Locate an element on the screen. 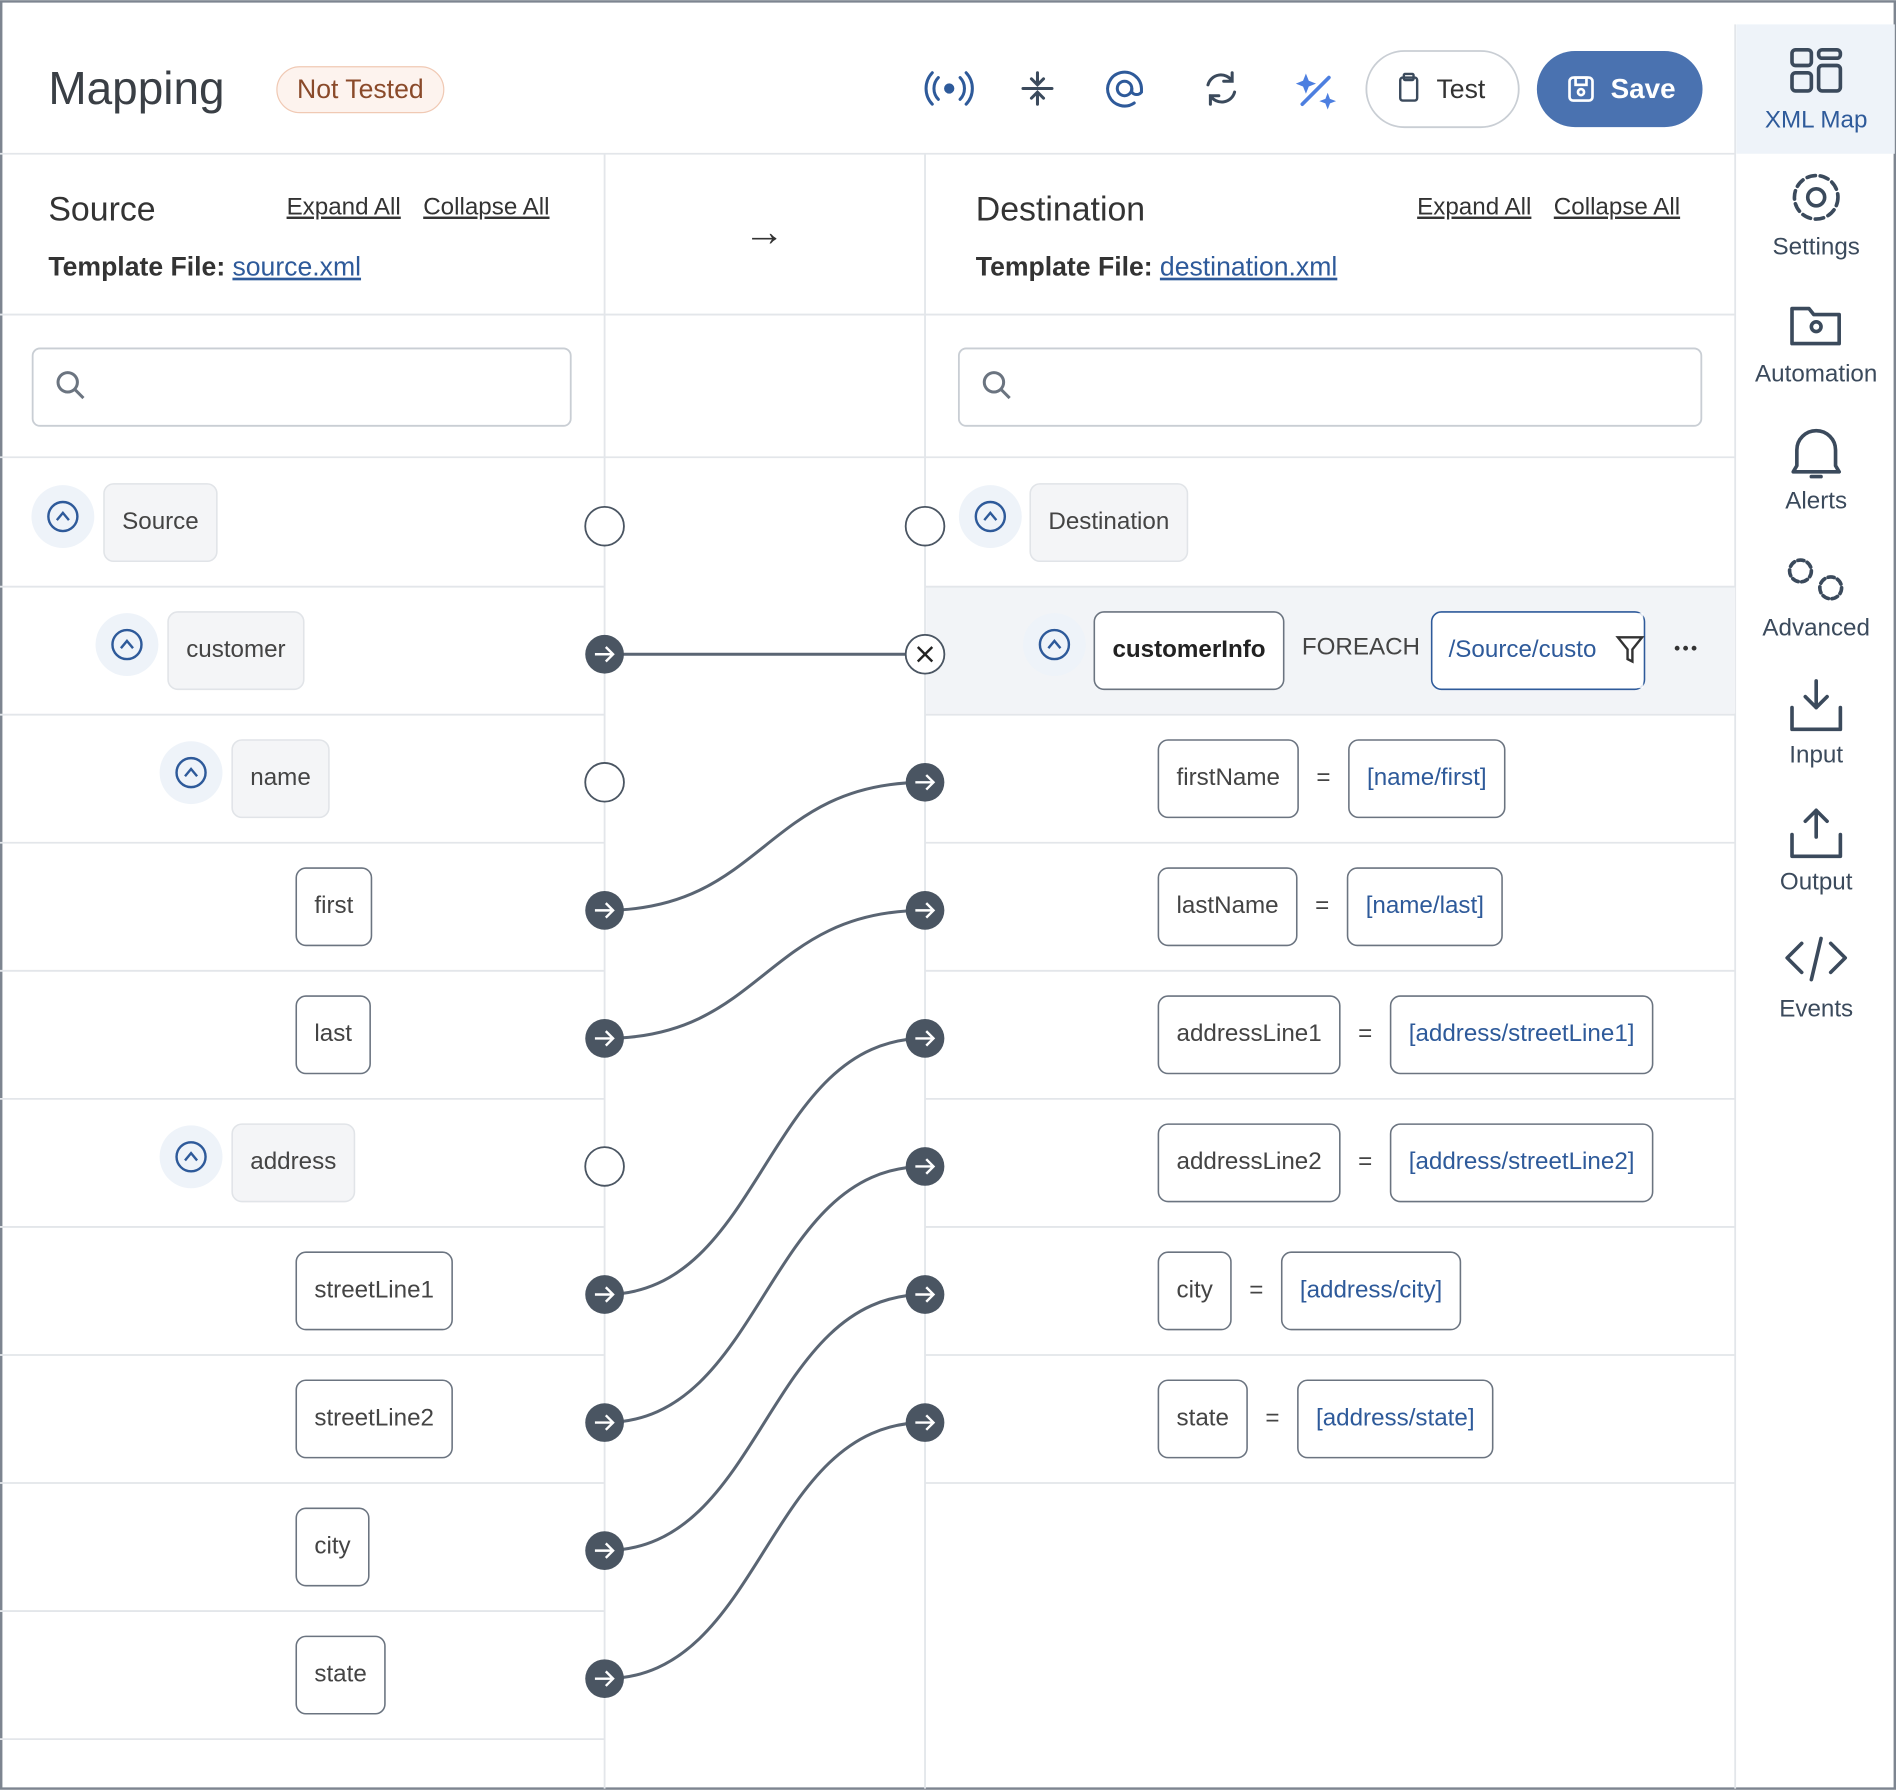  panel-title: Source is located at coordinates (101, 210).